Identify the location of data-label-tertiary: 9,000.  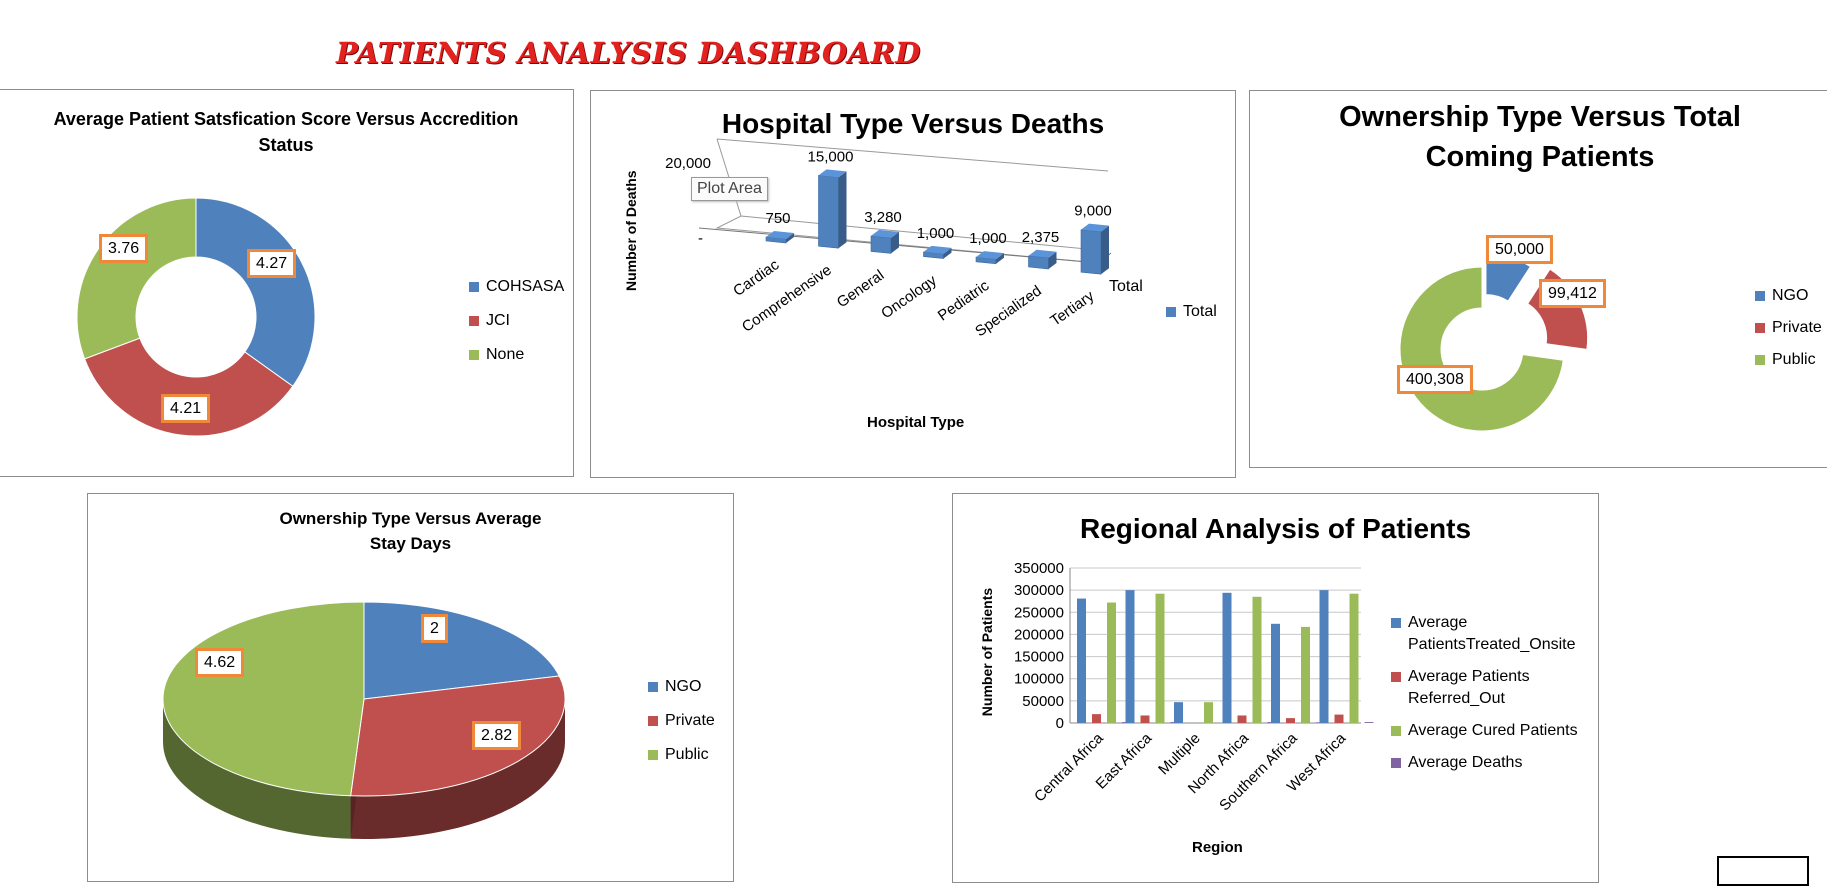
(1093, 211).